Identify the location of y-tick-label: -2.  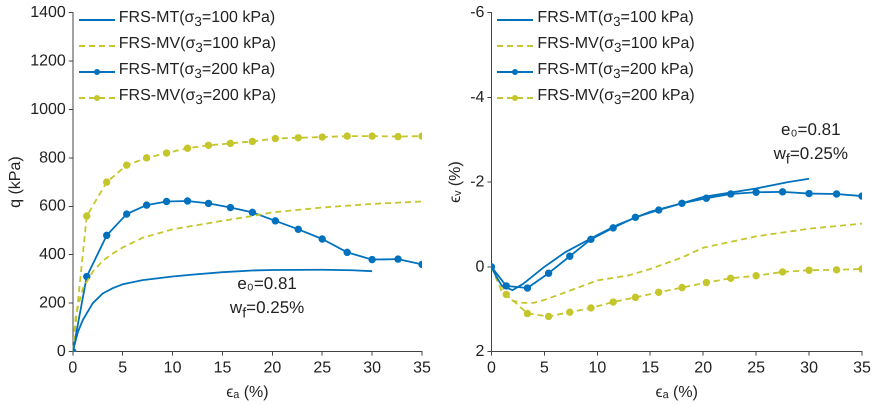
(477, 182).